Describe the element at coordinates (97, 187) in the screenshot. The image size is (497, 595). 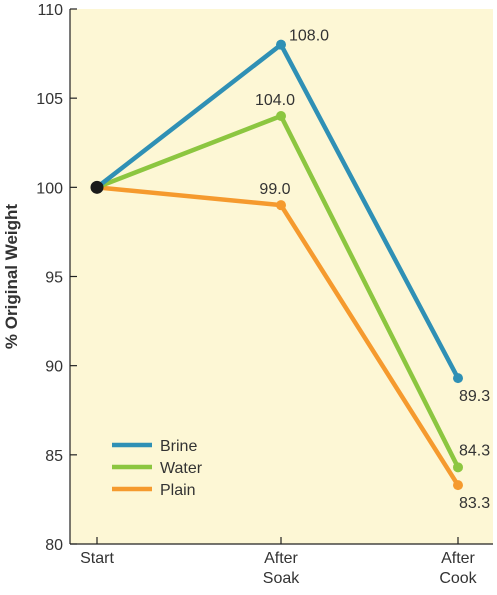
I see `start-point-marker` at that location.